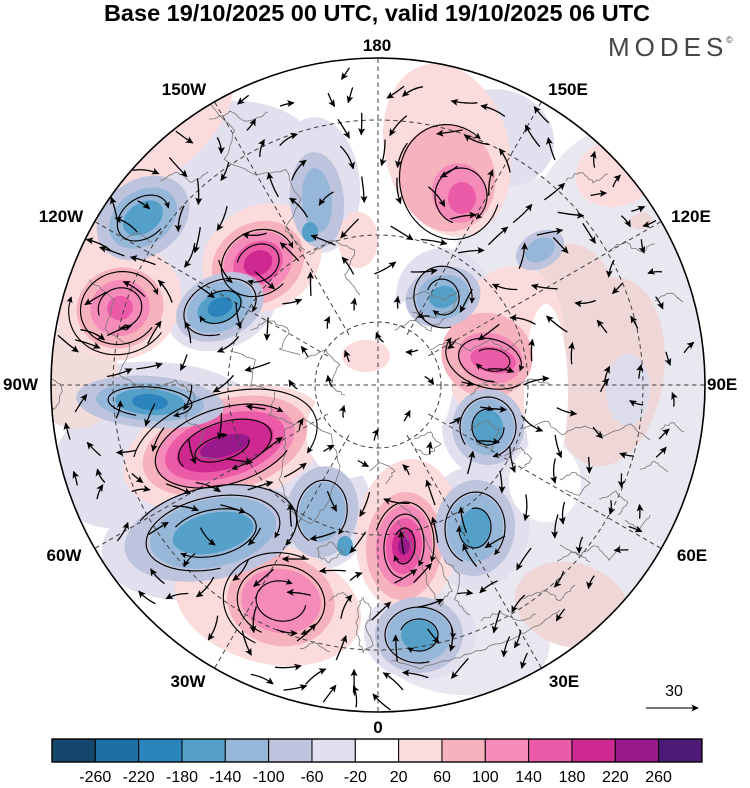 This screenshot has height=788, width=750. I want to click on svg-text: MODES, so click(668, 47).